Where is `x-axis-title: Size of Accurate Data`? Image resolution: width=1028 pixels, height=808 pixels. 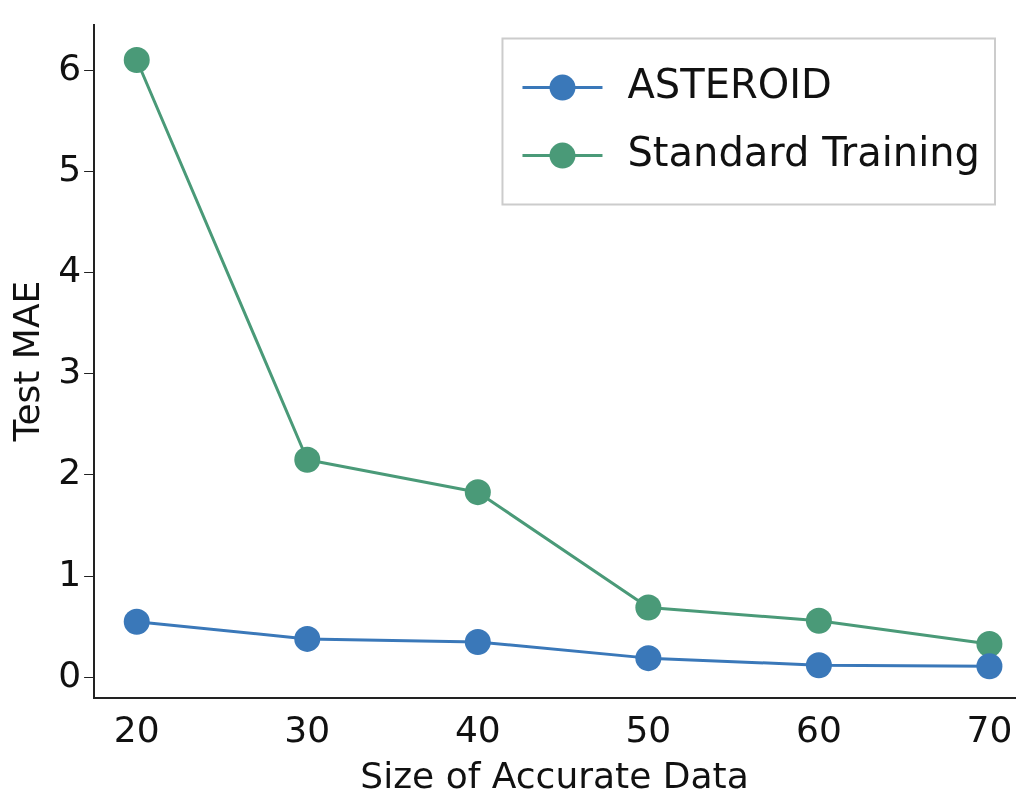 x-axis-title: Size of Accurate Data is located at coordinates (554, 775).